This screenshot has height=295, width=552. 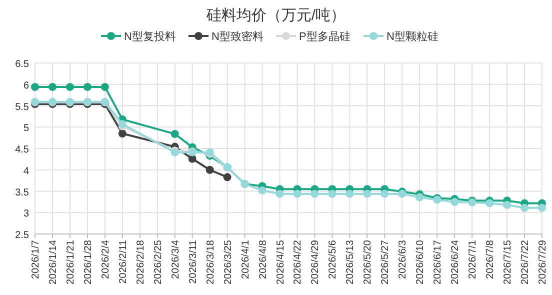 I want to click on x-tick-label: 2026/2/18, so click(x=140, y=262).